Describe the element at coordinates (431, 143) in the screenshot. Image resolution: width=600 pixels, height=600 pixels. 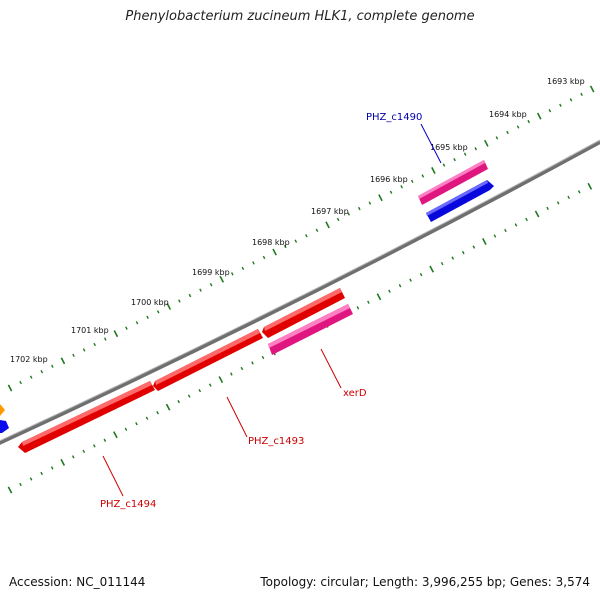
I see `leader-line-PHZ_c1490` at that location.